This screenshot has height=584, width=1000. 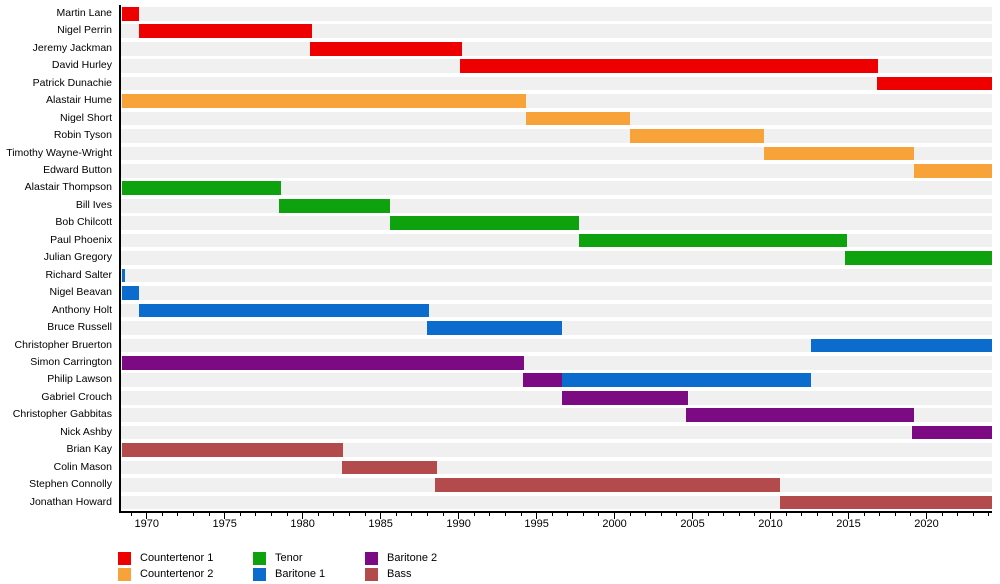 What do you see at coordinates (177, 558) in the screenshot?
I see `legend-label: Countertenor 1` at bounding box center [177, 558].